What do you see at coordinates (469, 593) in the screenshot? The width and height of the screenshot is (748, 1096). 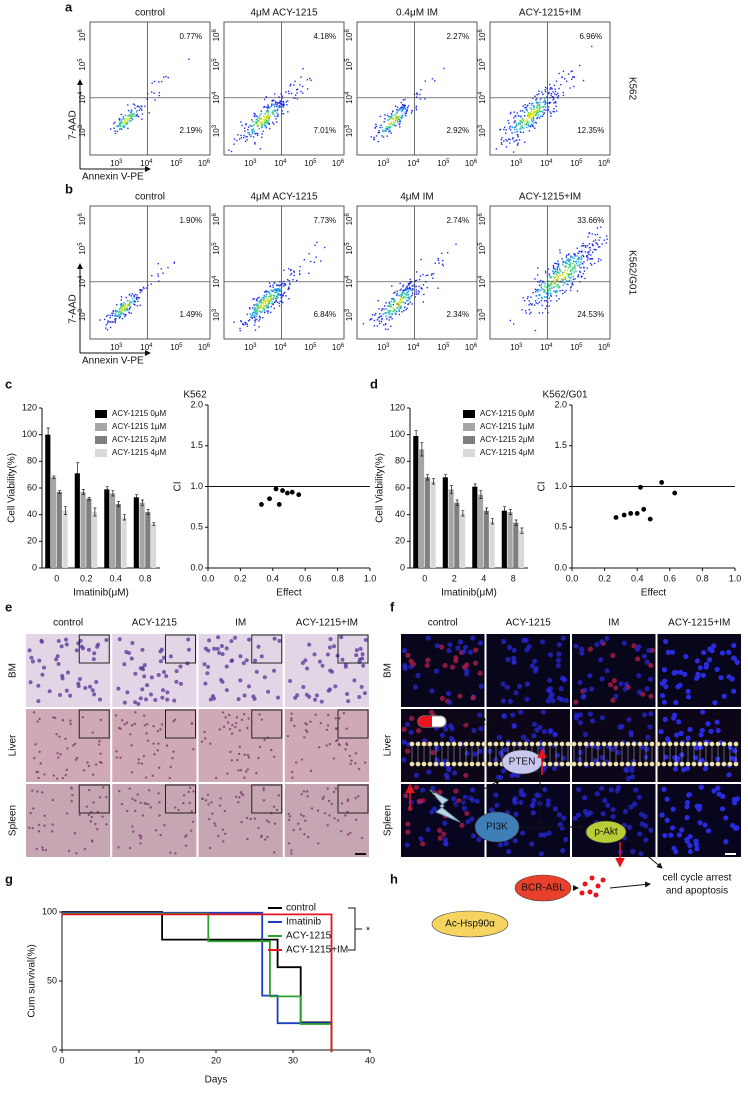 I see `x-axis-label: Imatinib(μM)` at bounding box center [469, 593].